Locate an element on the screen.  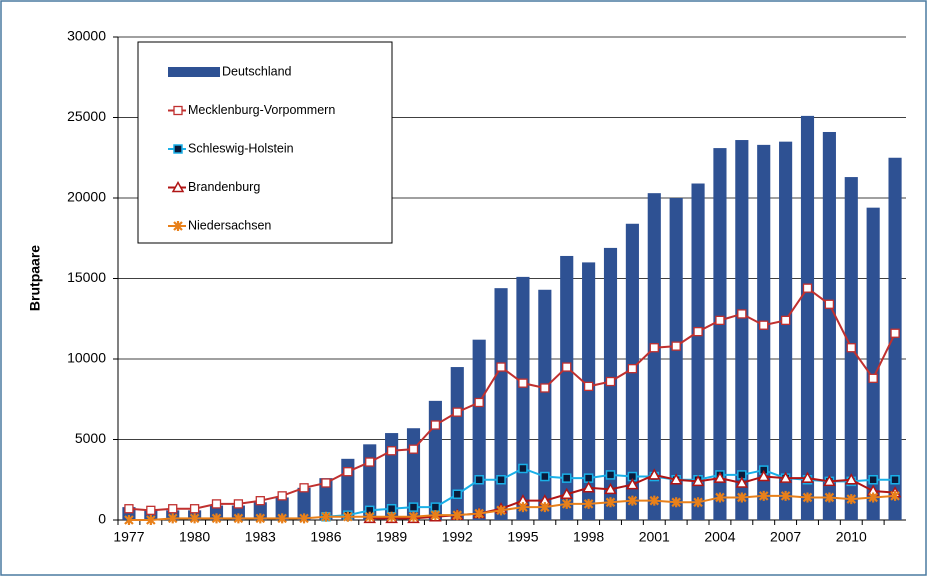
x-tick-label: 1977 is located at coordinates (128, 537).